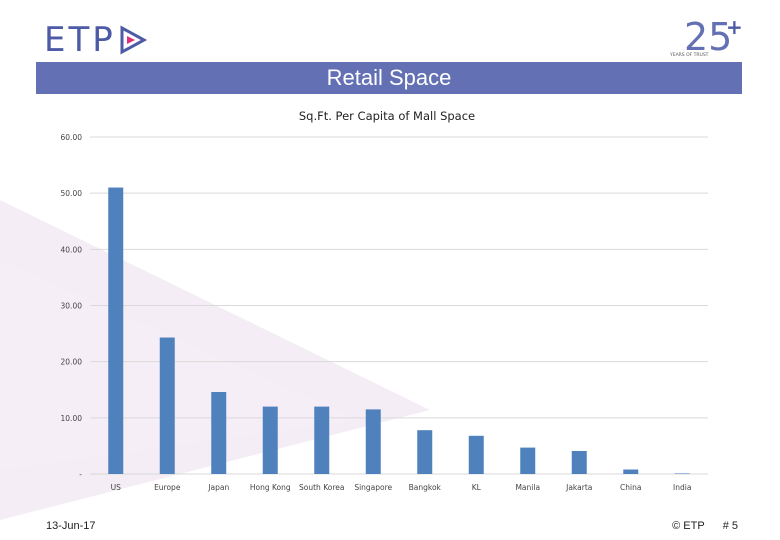 This screenshot has height=540, width=780. What do you see at coordinates (631, 471) in the screenshot?
I see `bar-china` at bounding box center [631, 471].